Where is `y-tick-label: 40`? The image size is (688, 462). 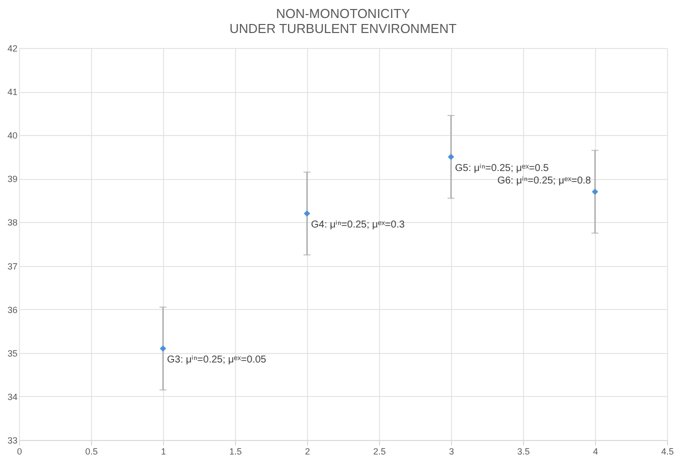
y-tick-label: 40 is located at coordinates (12, 135).